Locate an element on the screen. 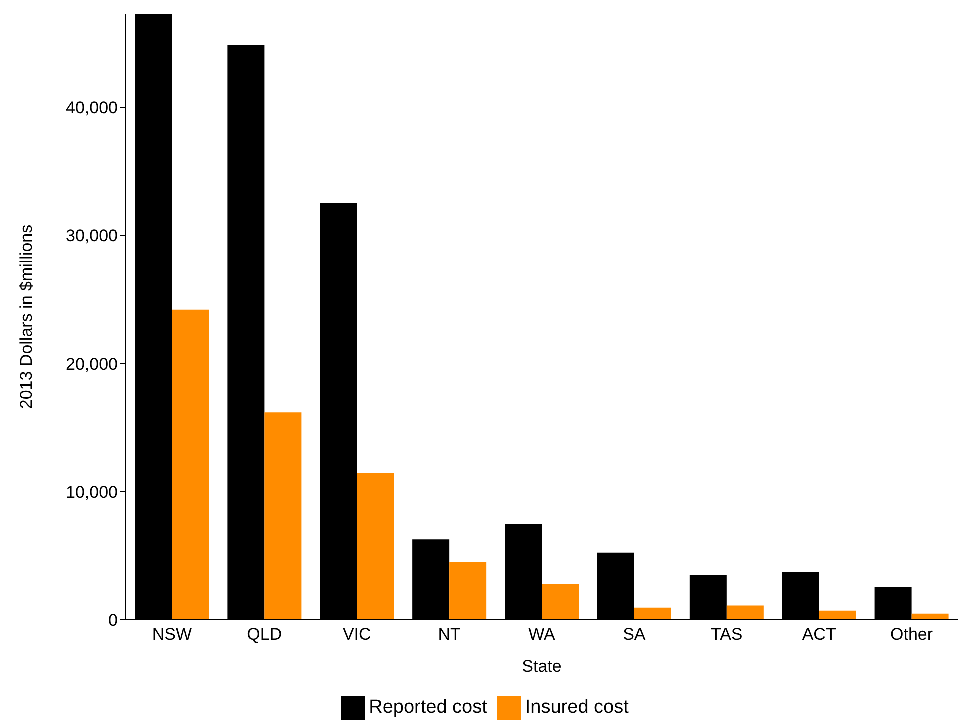  x-tick-label: SA is located at coordinates (634, 634).